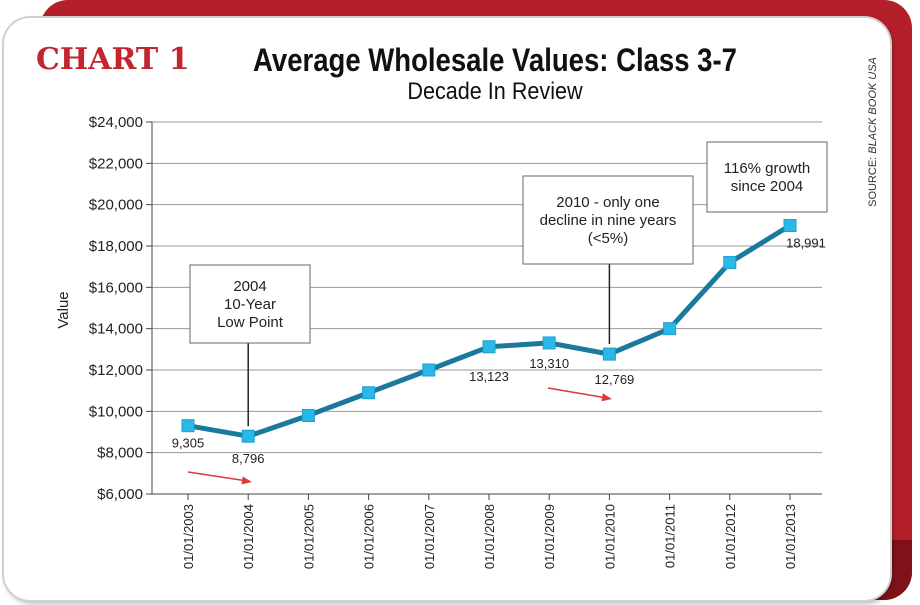 This screenshot has width=920, height=605. What do you see at coordinates (63, 309) in the screenshot?
I see `y-axis-label: Value` at bounding box center [63, 309].